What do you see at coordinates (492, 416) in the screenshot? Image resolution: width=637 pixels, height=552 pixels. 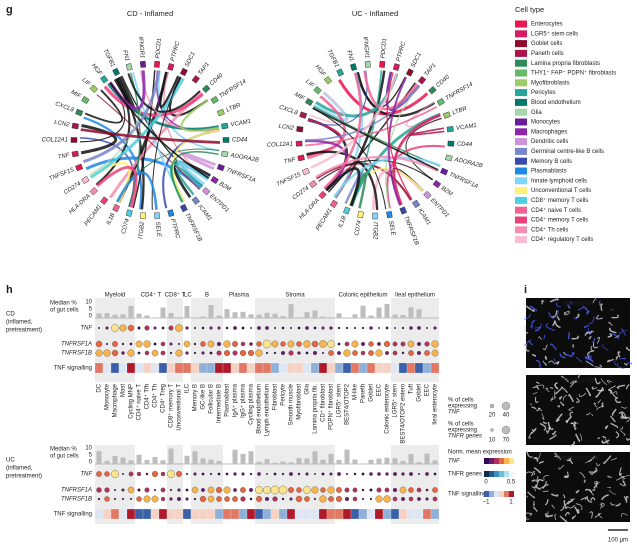 I see `key-tick: 20` at bounding box center [492, 416].